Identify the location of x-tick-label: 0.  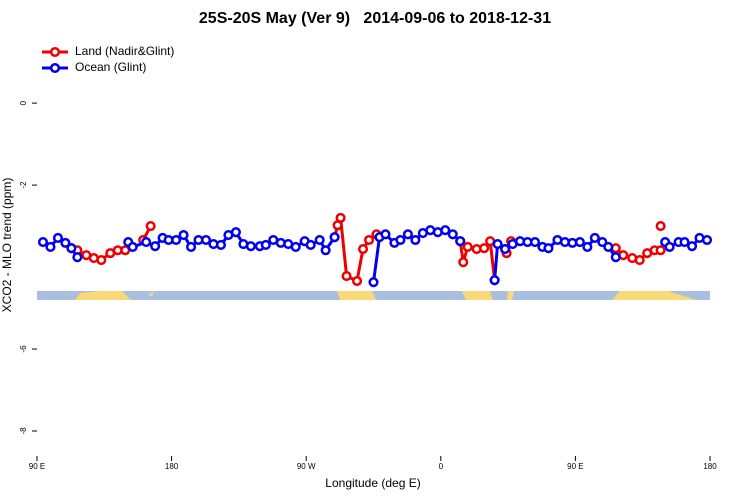
(441, 466).